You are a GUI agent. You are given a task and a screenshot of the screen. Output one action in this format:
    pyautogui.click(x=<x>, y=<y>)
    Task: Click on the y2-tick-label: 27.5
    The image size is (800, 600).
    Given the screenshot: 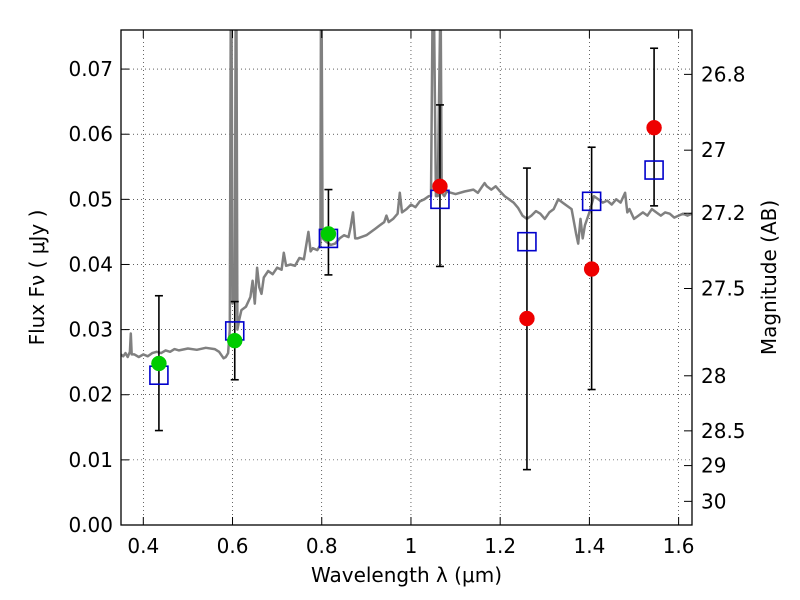 What is the action you would take?
    pyautogui.click(x=723, y=289)
    